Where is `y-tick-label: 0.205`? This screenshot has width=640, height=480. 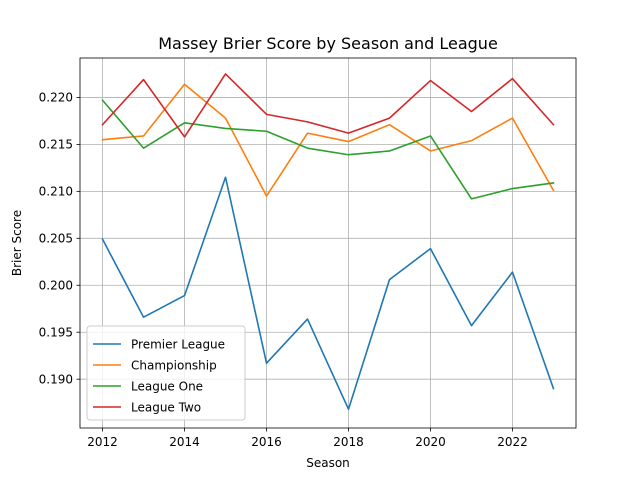 y-tick-label: 0.205 is located at coordinates (56, 239).